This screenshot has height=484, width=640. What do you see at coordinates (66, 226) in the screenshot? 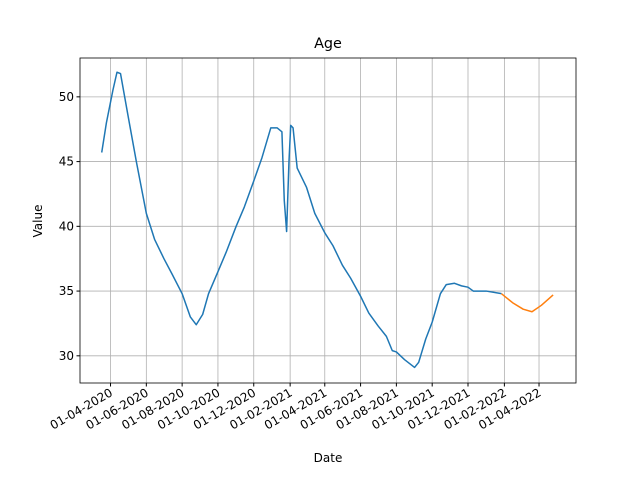
I see `y-tick-label: 40` at bounding box center [66, 226].